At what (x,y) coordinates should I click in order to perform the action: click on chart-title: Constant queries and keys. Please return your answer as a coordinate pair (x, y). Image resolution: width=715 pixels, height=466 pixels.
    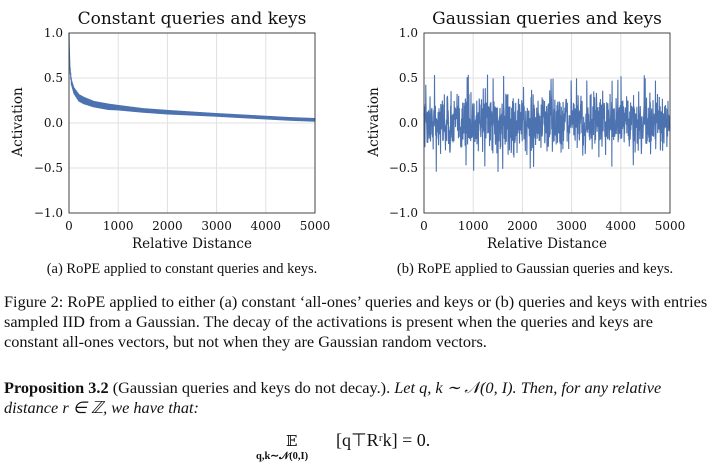
    Looking at the image, I should click on (192, 19).